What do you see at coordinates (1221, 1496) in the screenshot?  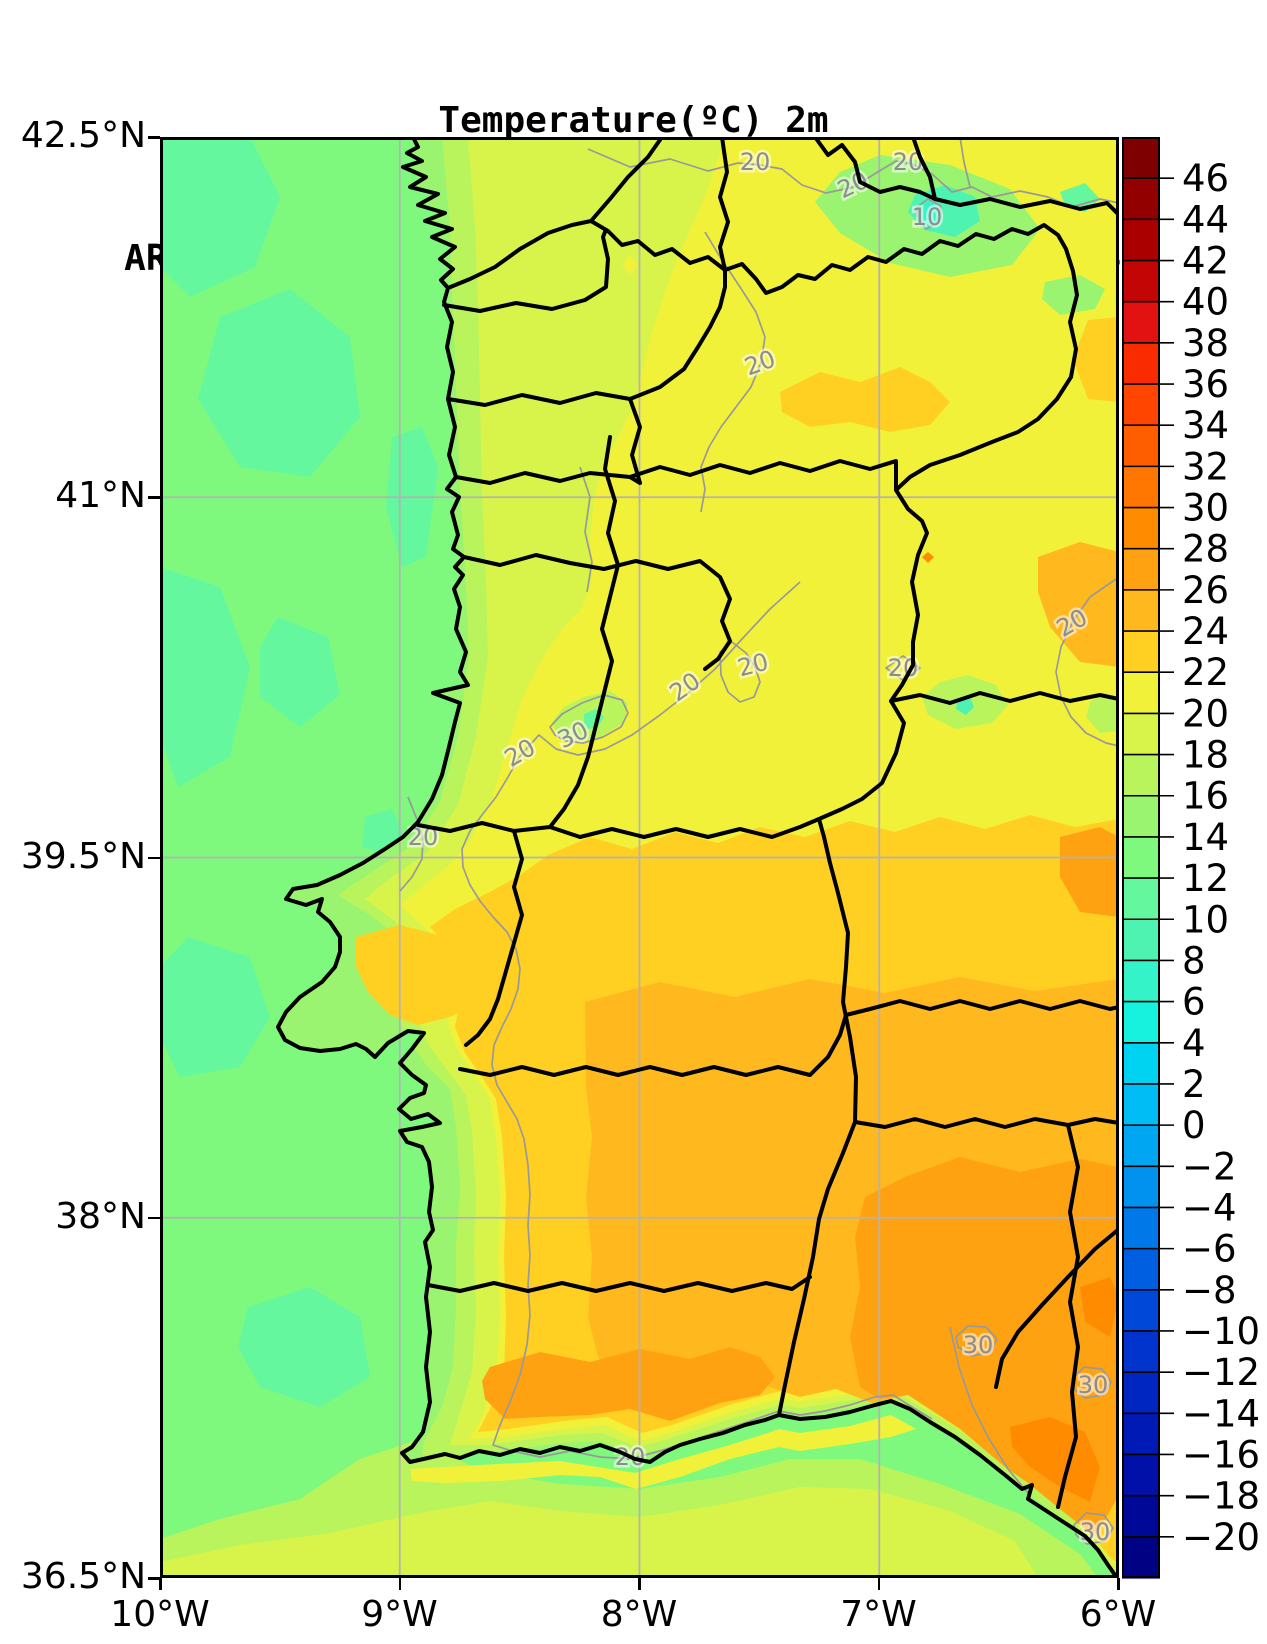 I see `colorbar-tick-label: −18` at bounding box center [1221, 1496].